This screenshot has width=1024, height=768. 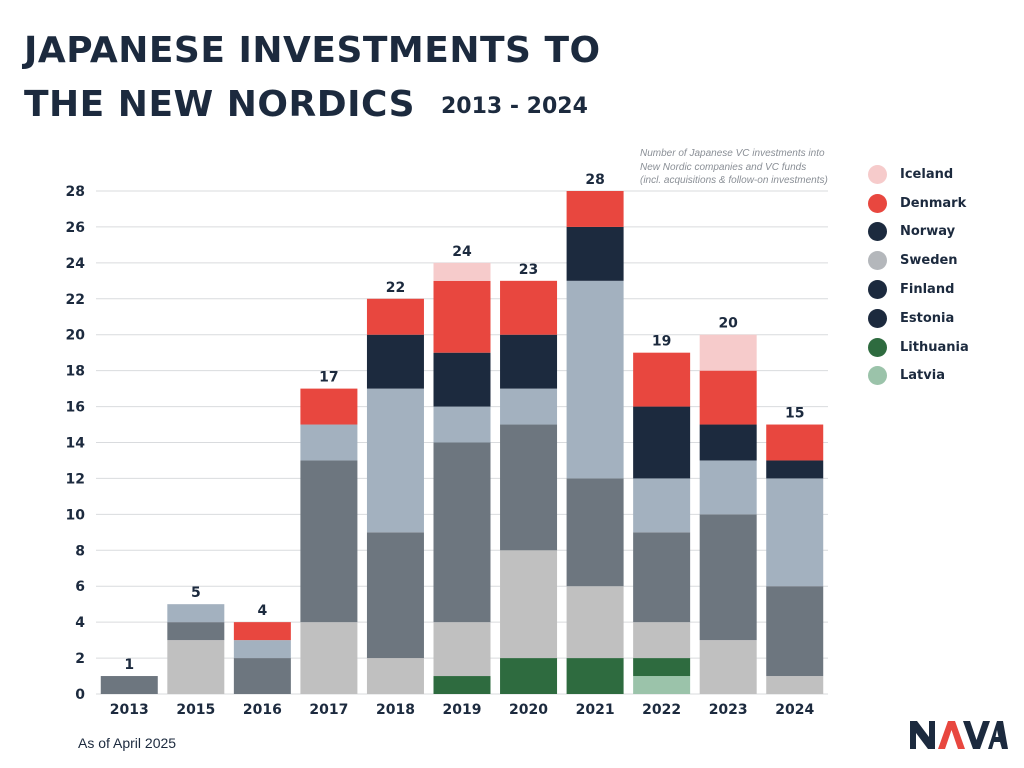 I want to click on x-tick-label: 2024, so click(x=794, y=710).